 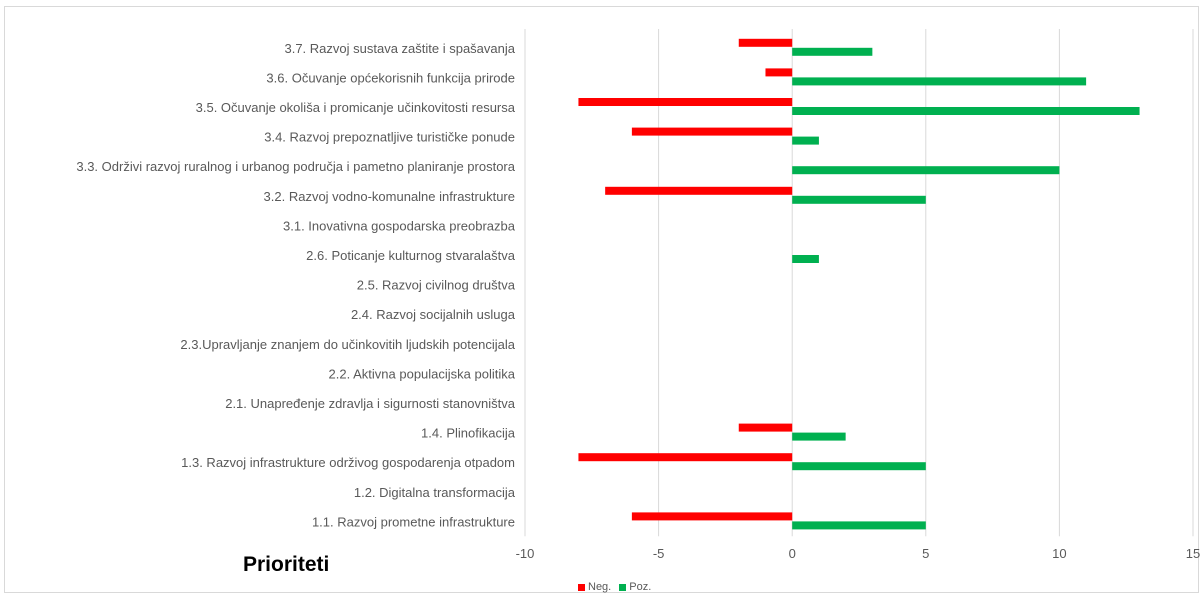 I want to click on x-tick-label: 15, so click(x=1193, y=553).